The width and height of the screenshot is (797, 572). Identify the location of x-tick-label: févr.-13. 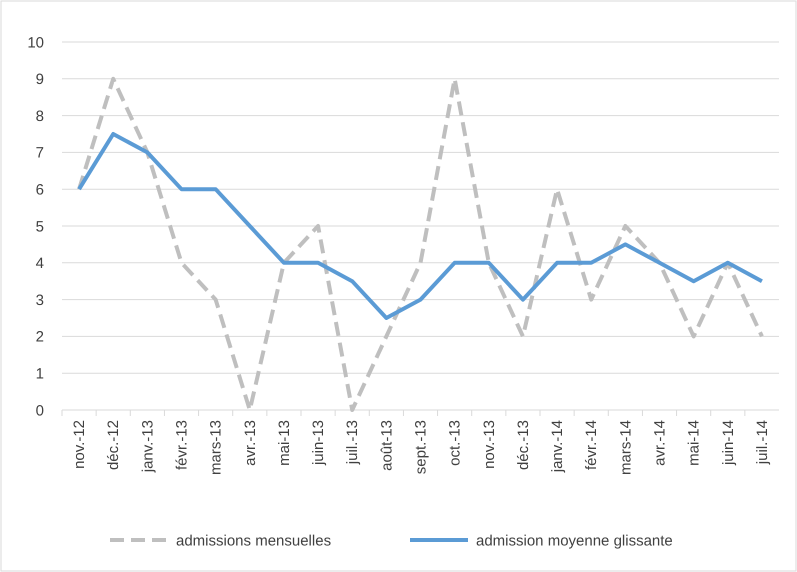
(182, 445).